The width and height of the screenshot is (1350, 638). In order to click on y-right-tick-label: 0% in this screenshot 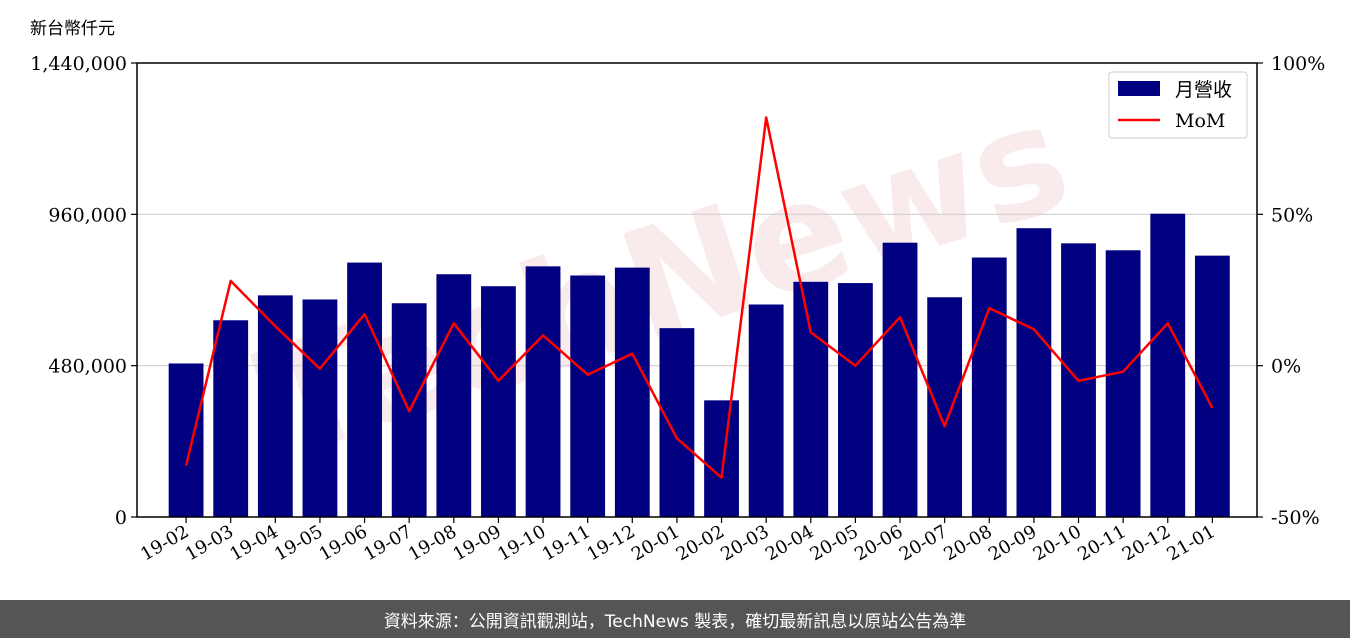, I will do `click(1286, 367)`.